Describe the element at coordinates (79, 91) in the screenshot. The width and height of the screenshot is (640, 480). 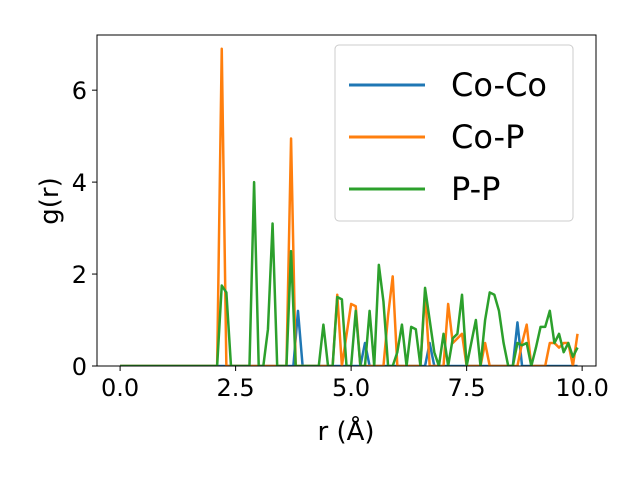
I see `y-tick-label: 6` at that location.